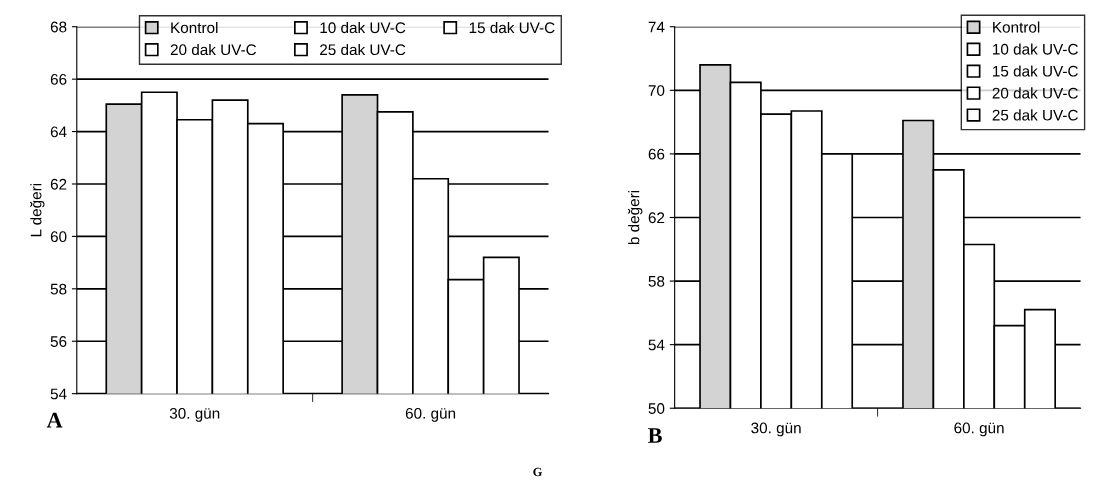  I want to click on y-tick-label: 56, so click(58, 341).